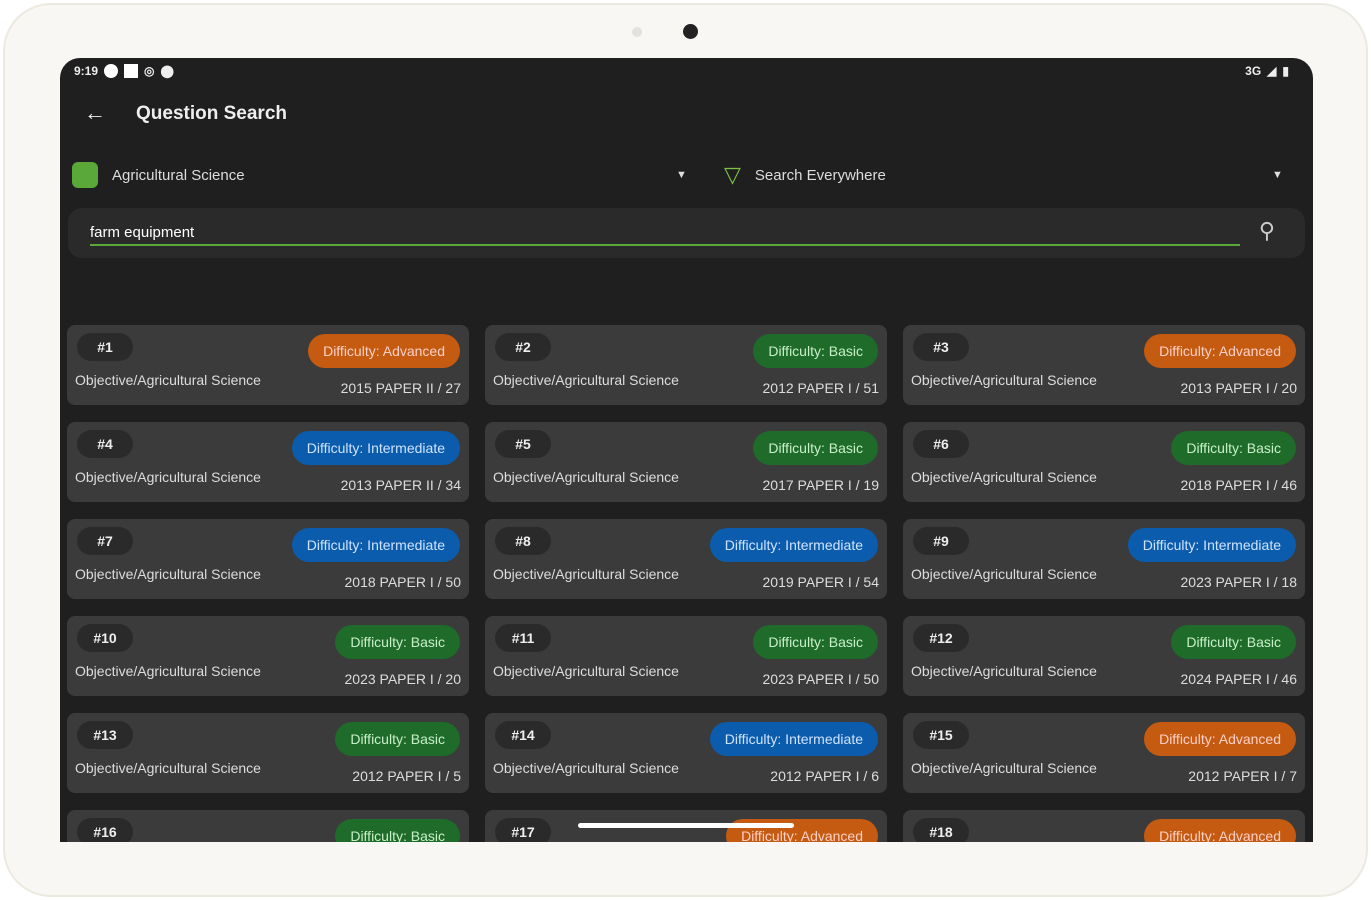 The width and height of the screenshot is (1371, 900). What do you see at coordinates (1238, 485) in the screenshot?
I see `paper-label: 2018 PAPER I / 46` at bounding box center [1238, 485].